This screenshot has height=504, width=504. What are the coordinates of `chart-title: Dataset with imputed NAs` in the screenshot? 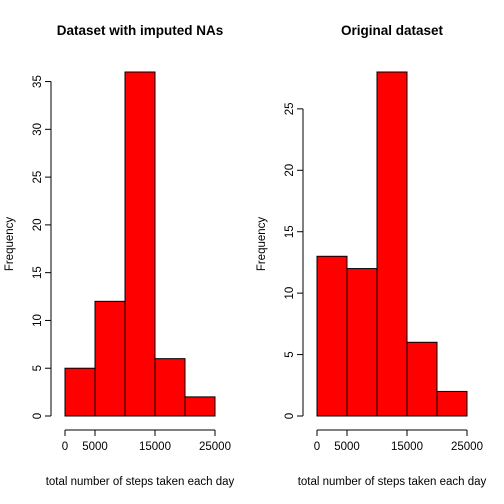 It's located at (140, 30).